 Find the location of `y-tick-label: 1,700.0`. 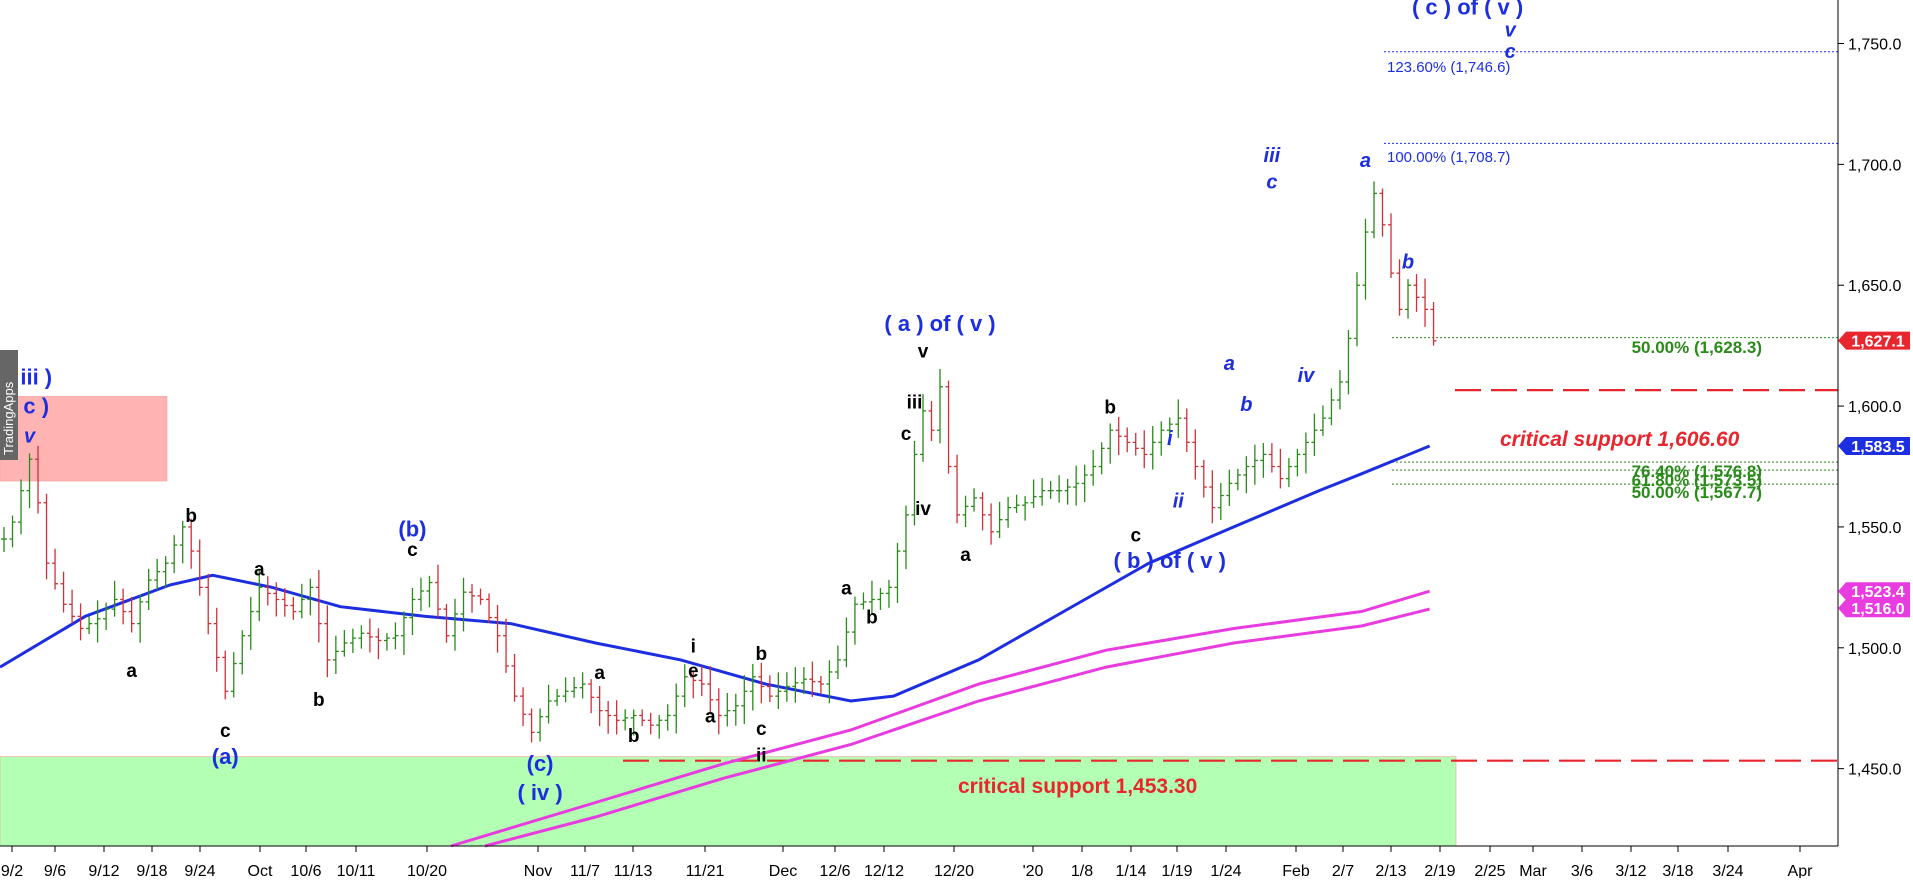

y-tick-label: 1,700.0 is located at coordinates (1874, 165).